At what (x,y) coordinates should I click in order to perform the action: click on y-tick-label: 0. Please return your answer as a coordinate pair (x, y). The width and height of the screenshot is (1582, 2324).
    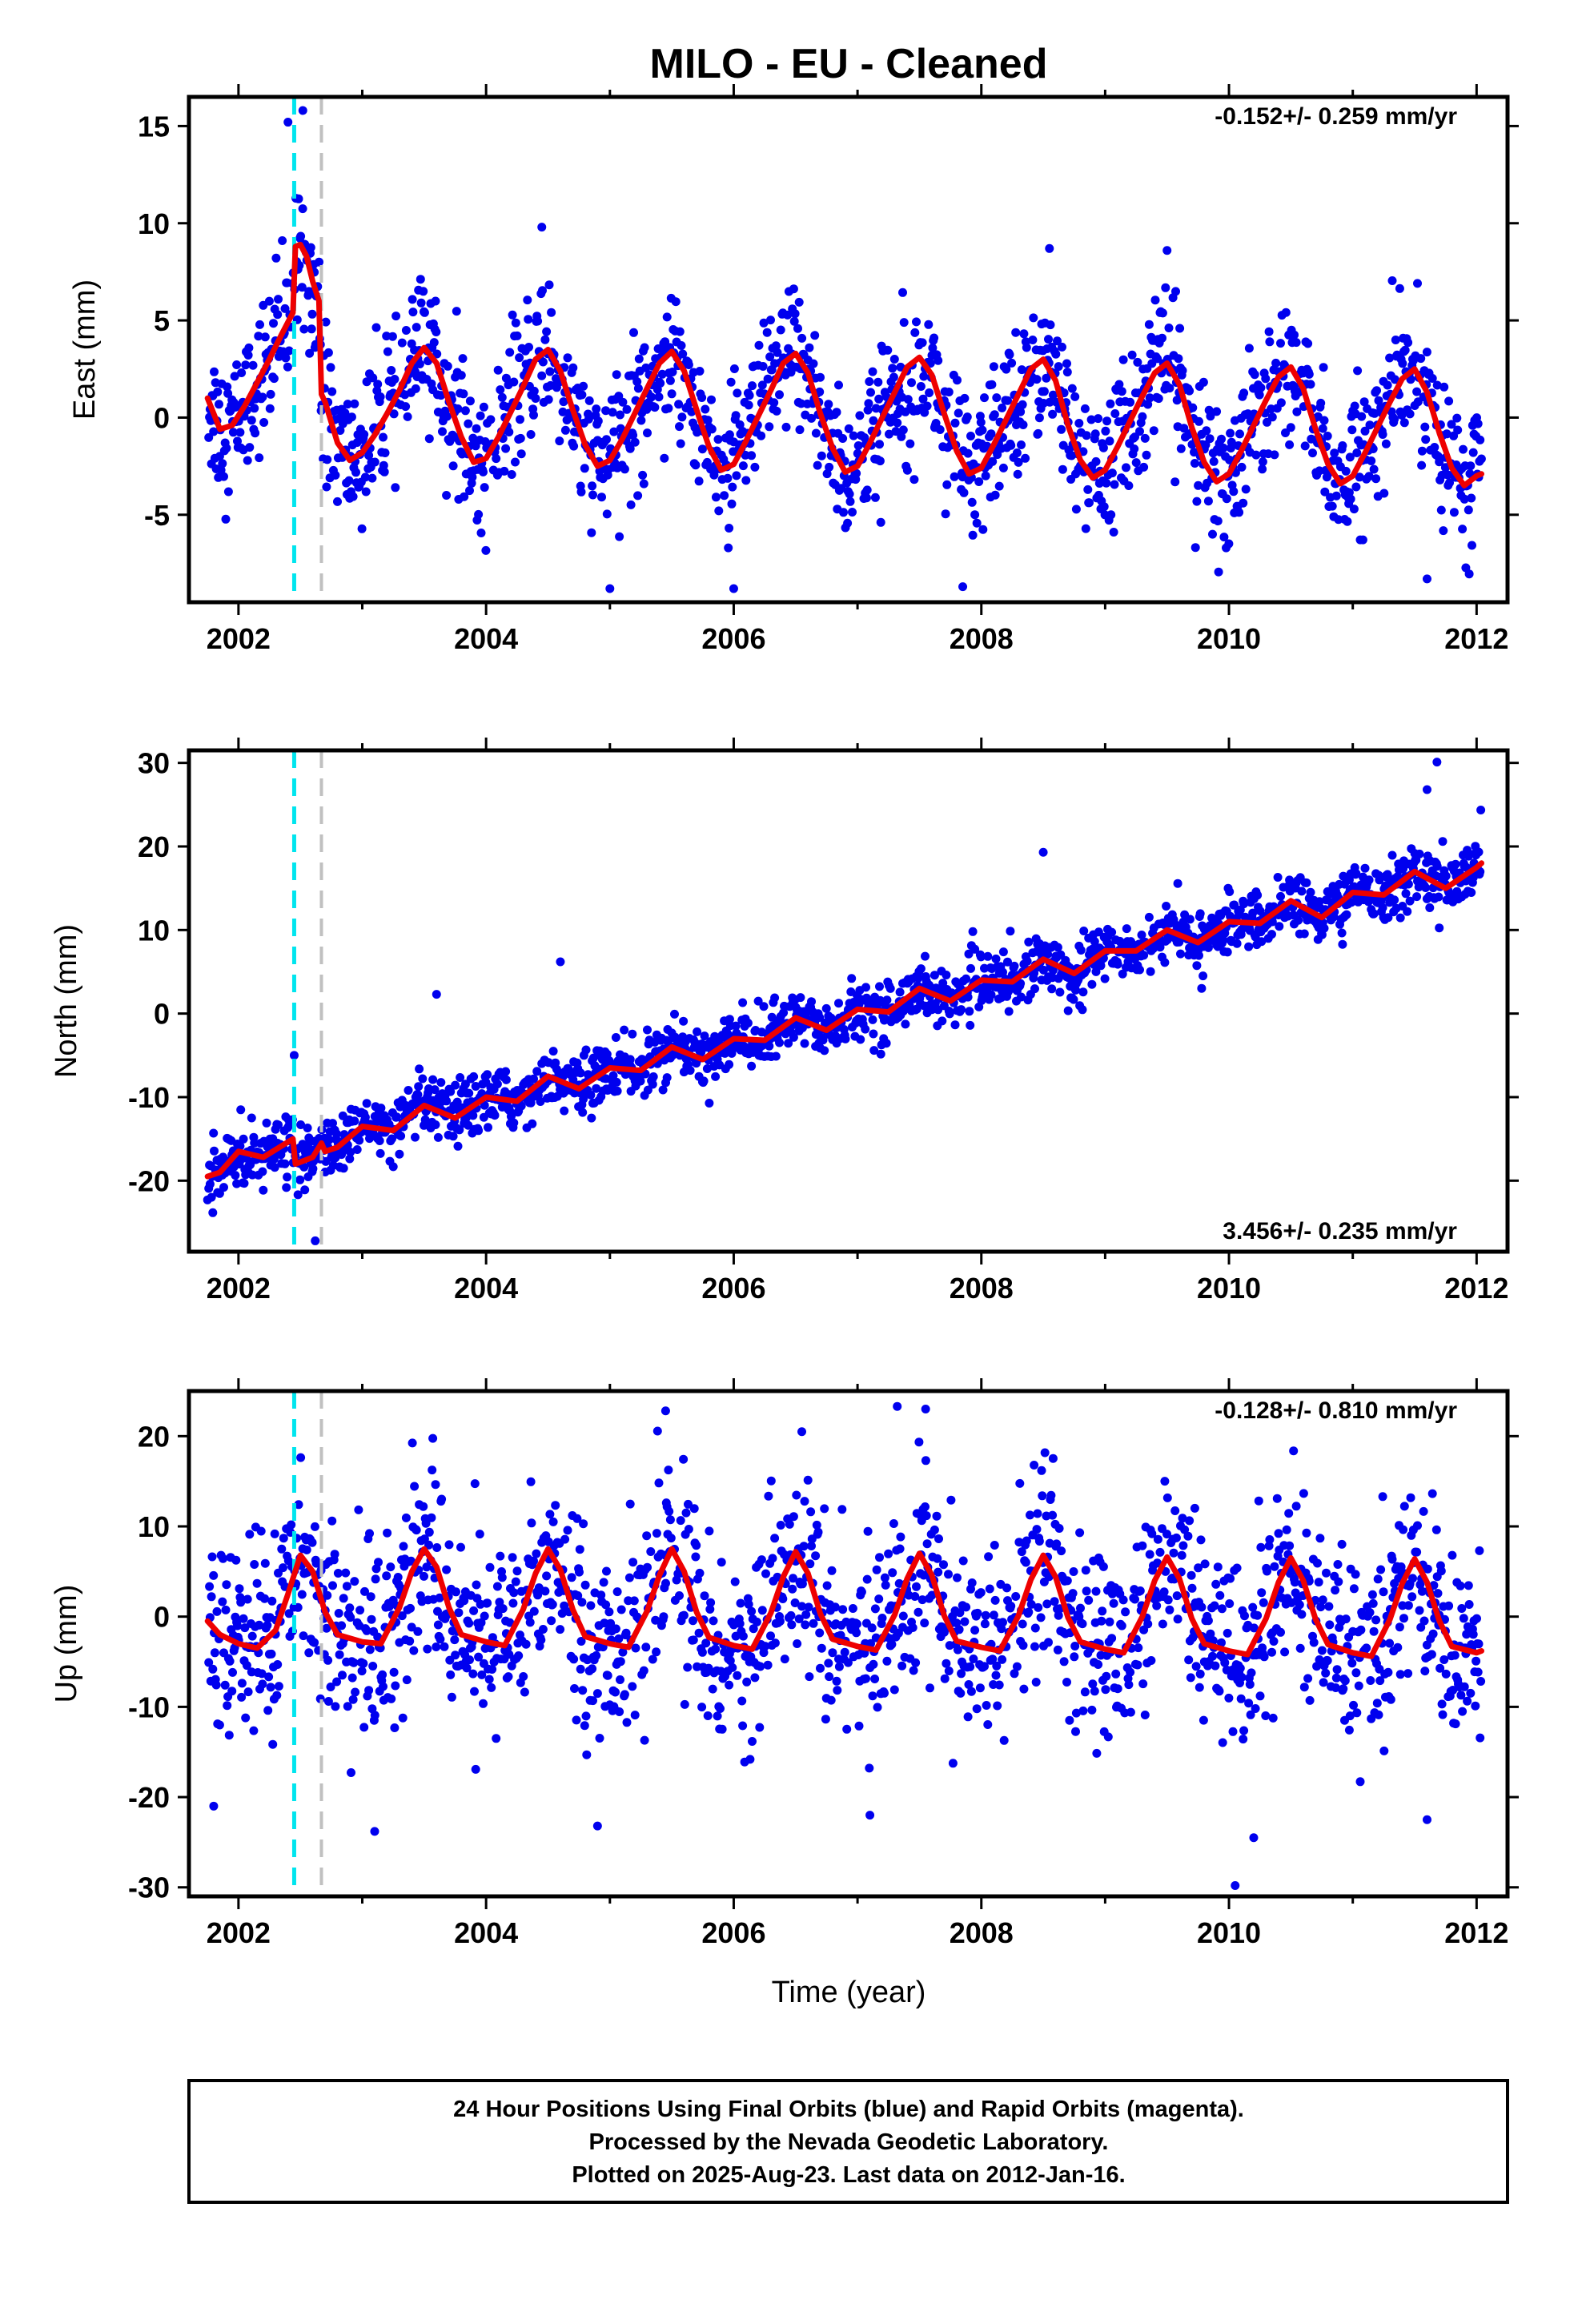
    Looking at the image, I should click on (162, 1015).